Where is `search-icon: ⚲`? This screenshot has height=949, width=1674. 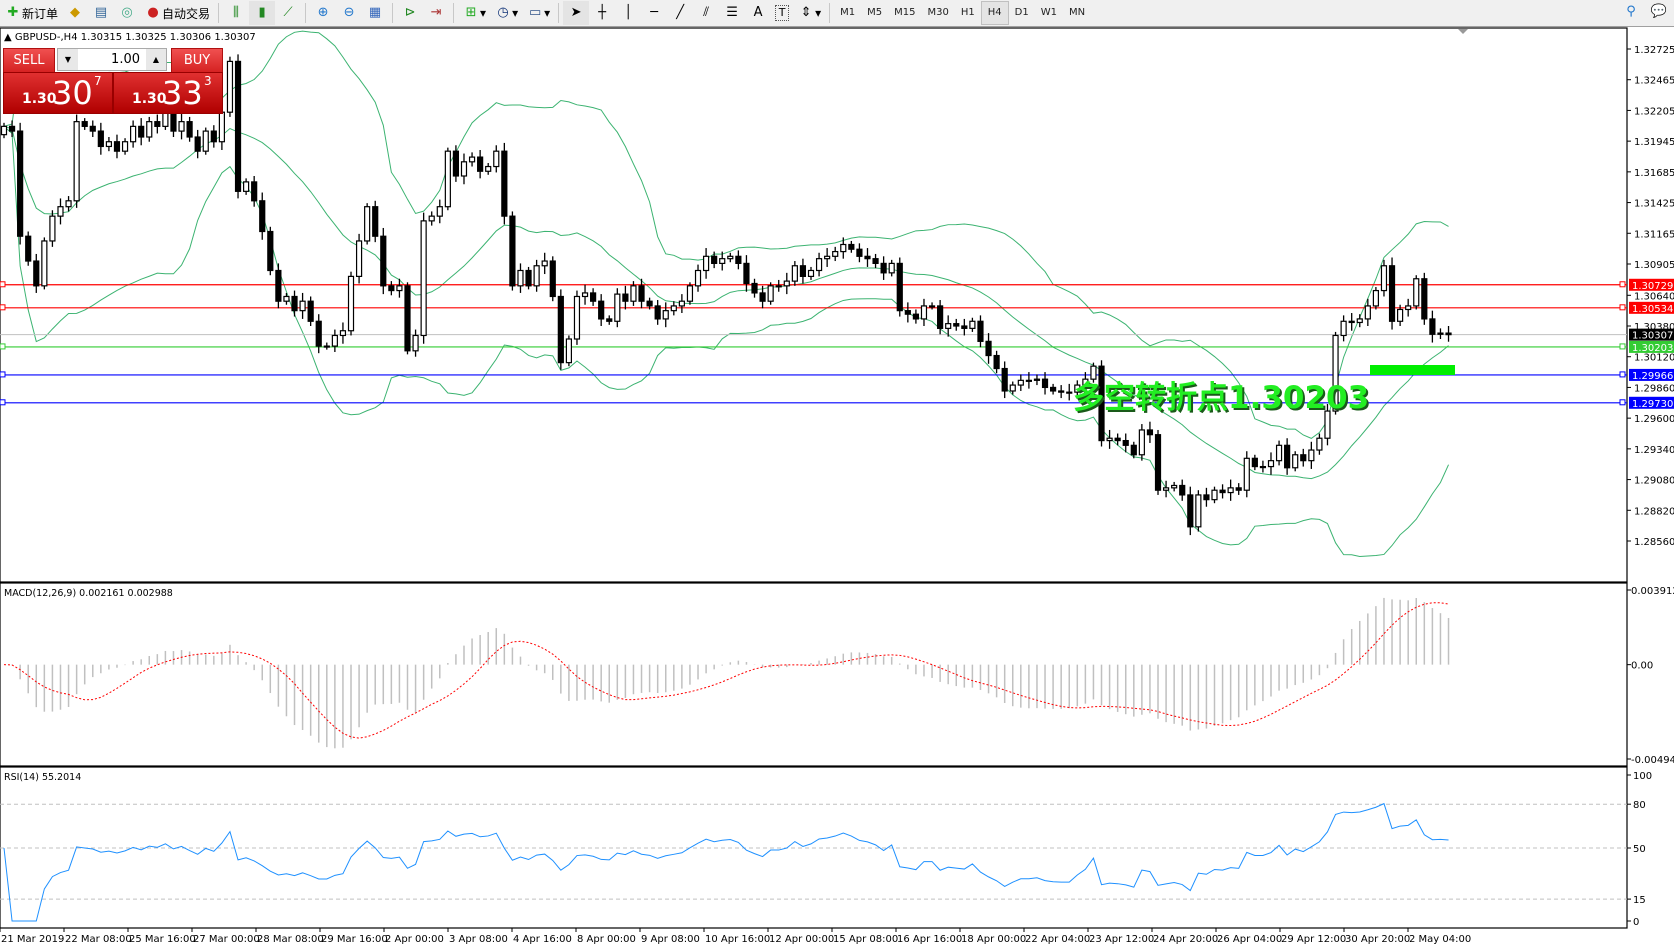 search-icon: ⚲ is located at coordinates (1631, 11).